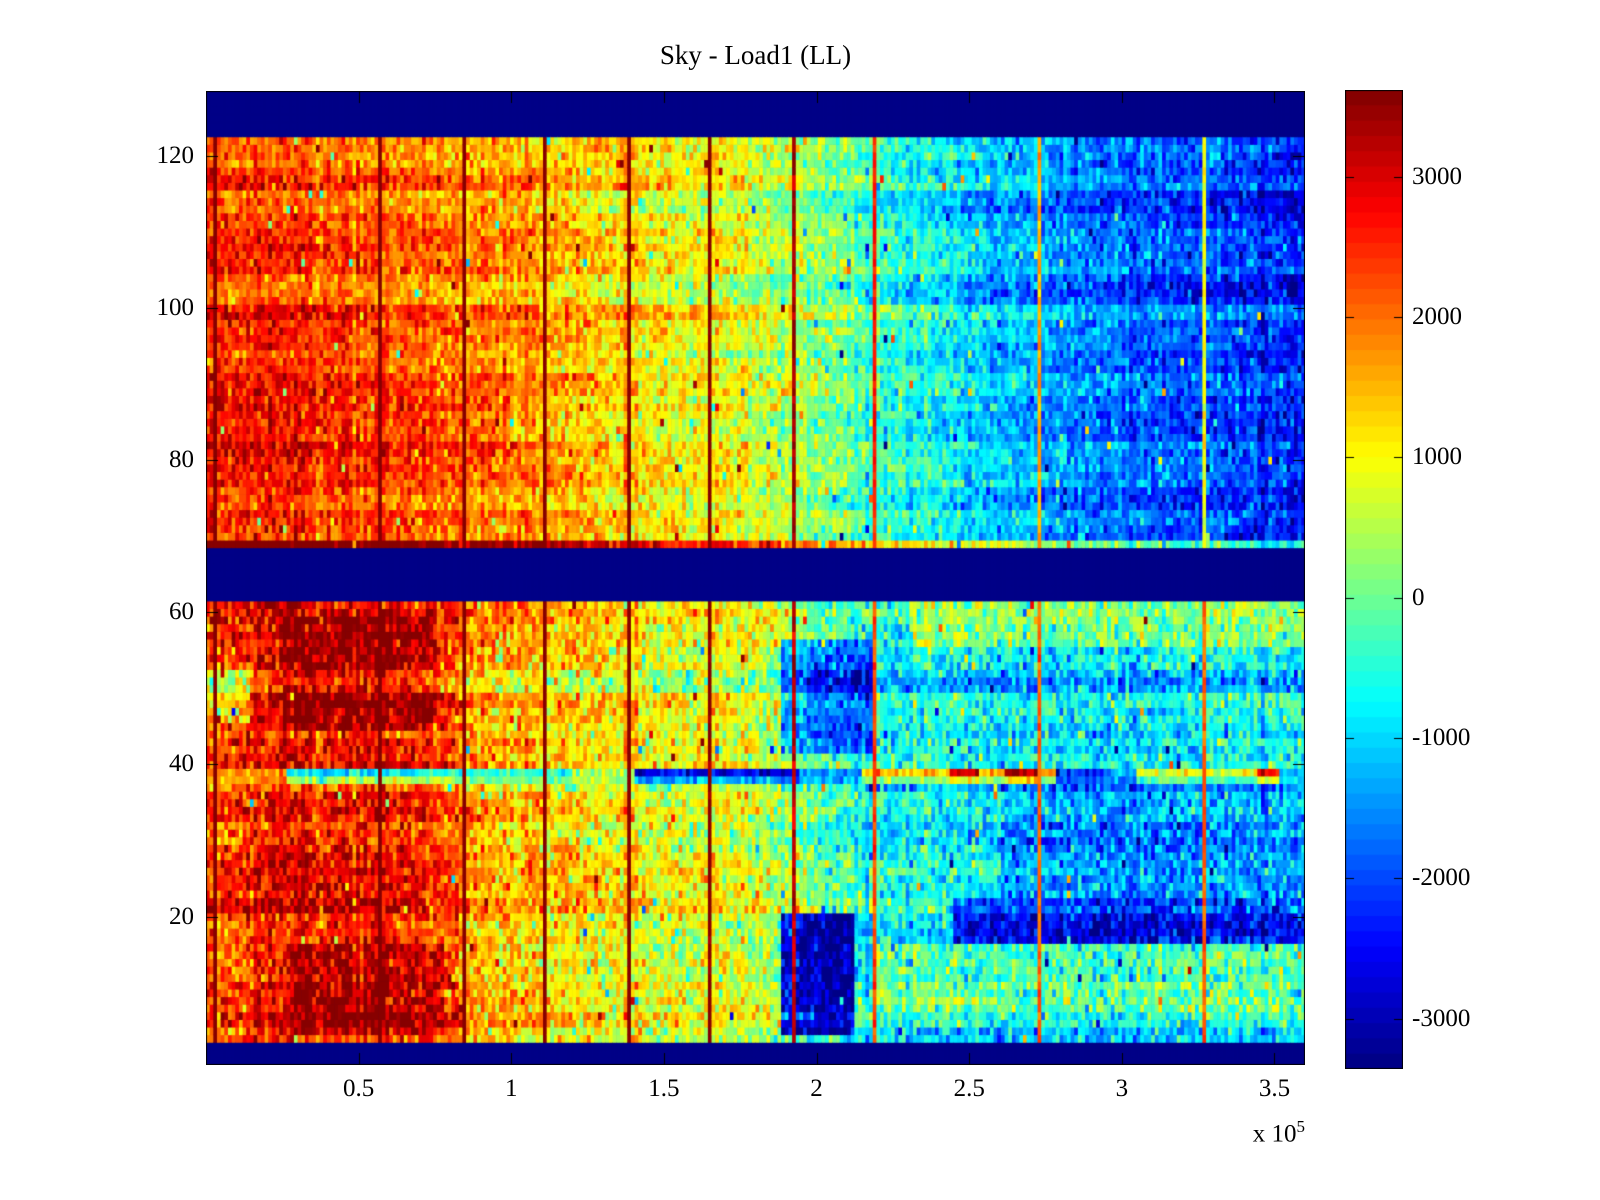 The image size is (1600, 1200). I want to click on plot-title: Sky - Load1 (LL), so click(755, 55).